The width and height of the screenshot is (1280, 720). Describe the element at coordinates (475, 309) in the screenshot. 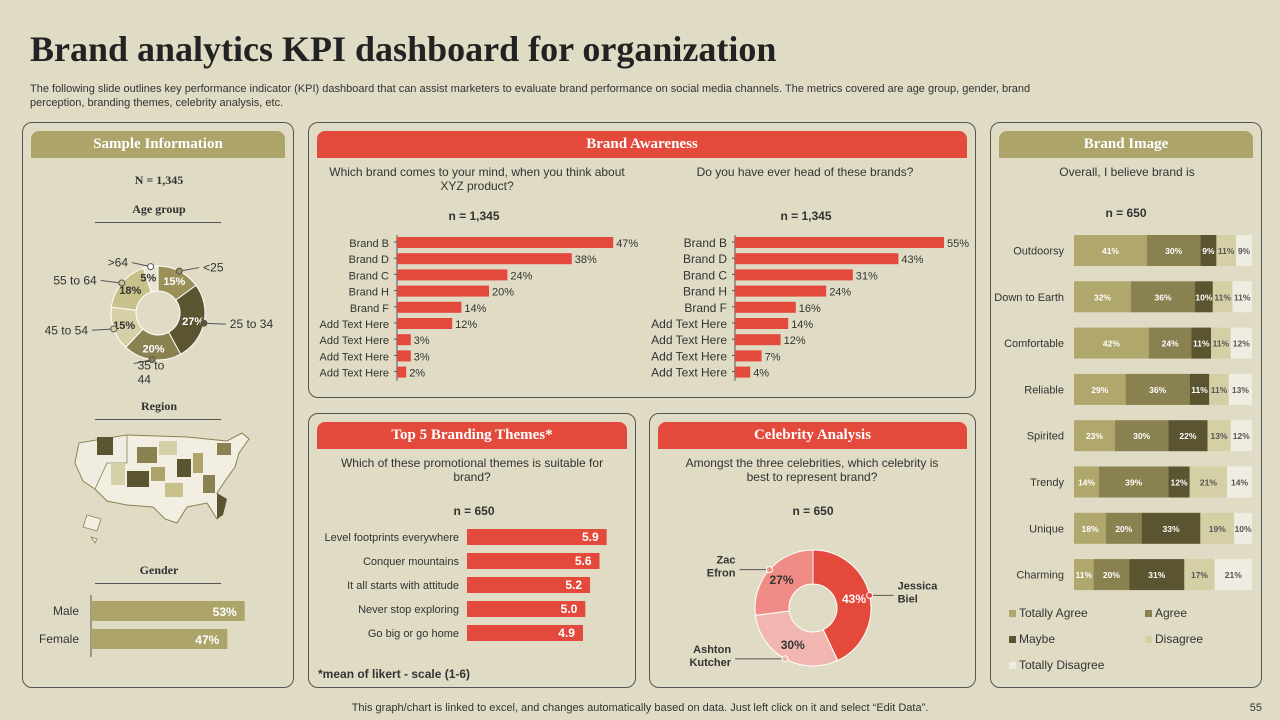

I see `awareness1-value-label: 14%` at that location.